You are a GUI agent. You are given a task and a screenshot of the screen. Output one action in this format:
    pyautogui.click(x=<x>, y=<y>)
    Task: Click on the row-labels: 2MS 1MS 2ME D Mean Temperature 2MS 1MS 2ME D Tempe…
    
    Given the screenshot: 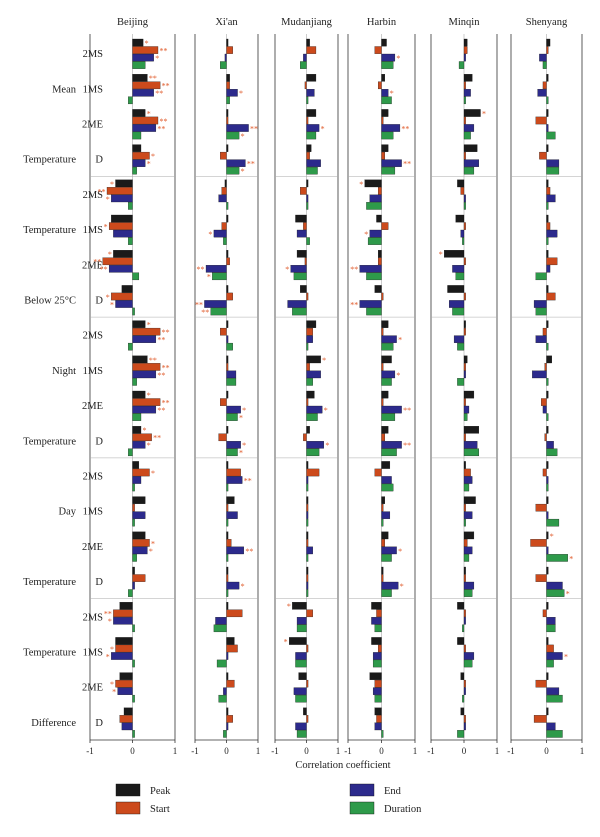 What is the action you would take?
    pyautogui.click(x=63, y=389)
    